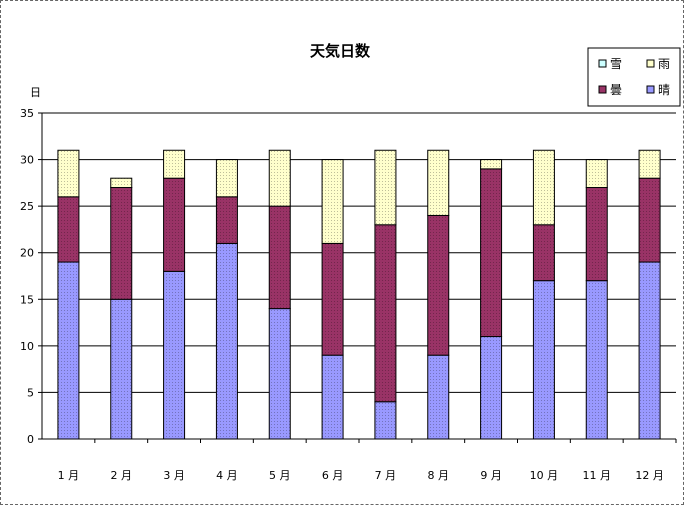 The height and width of the screenshot is (507, 686). I want to click on x-tick-label: 10 月, so click(544, 475).